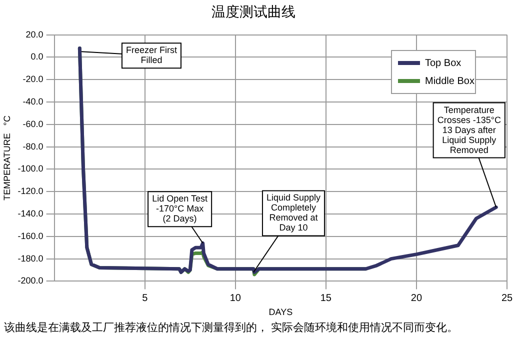 Image resolution: width=529 pixels, height=344 pixels. I want to click on y-axis-title: TEMPERATURE °C, so click(7, 157).